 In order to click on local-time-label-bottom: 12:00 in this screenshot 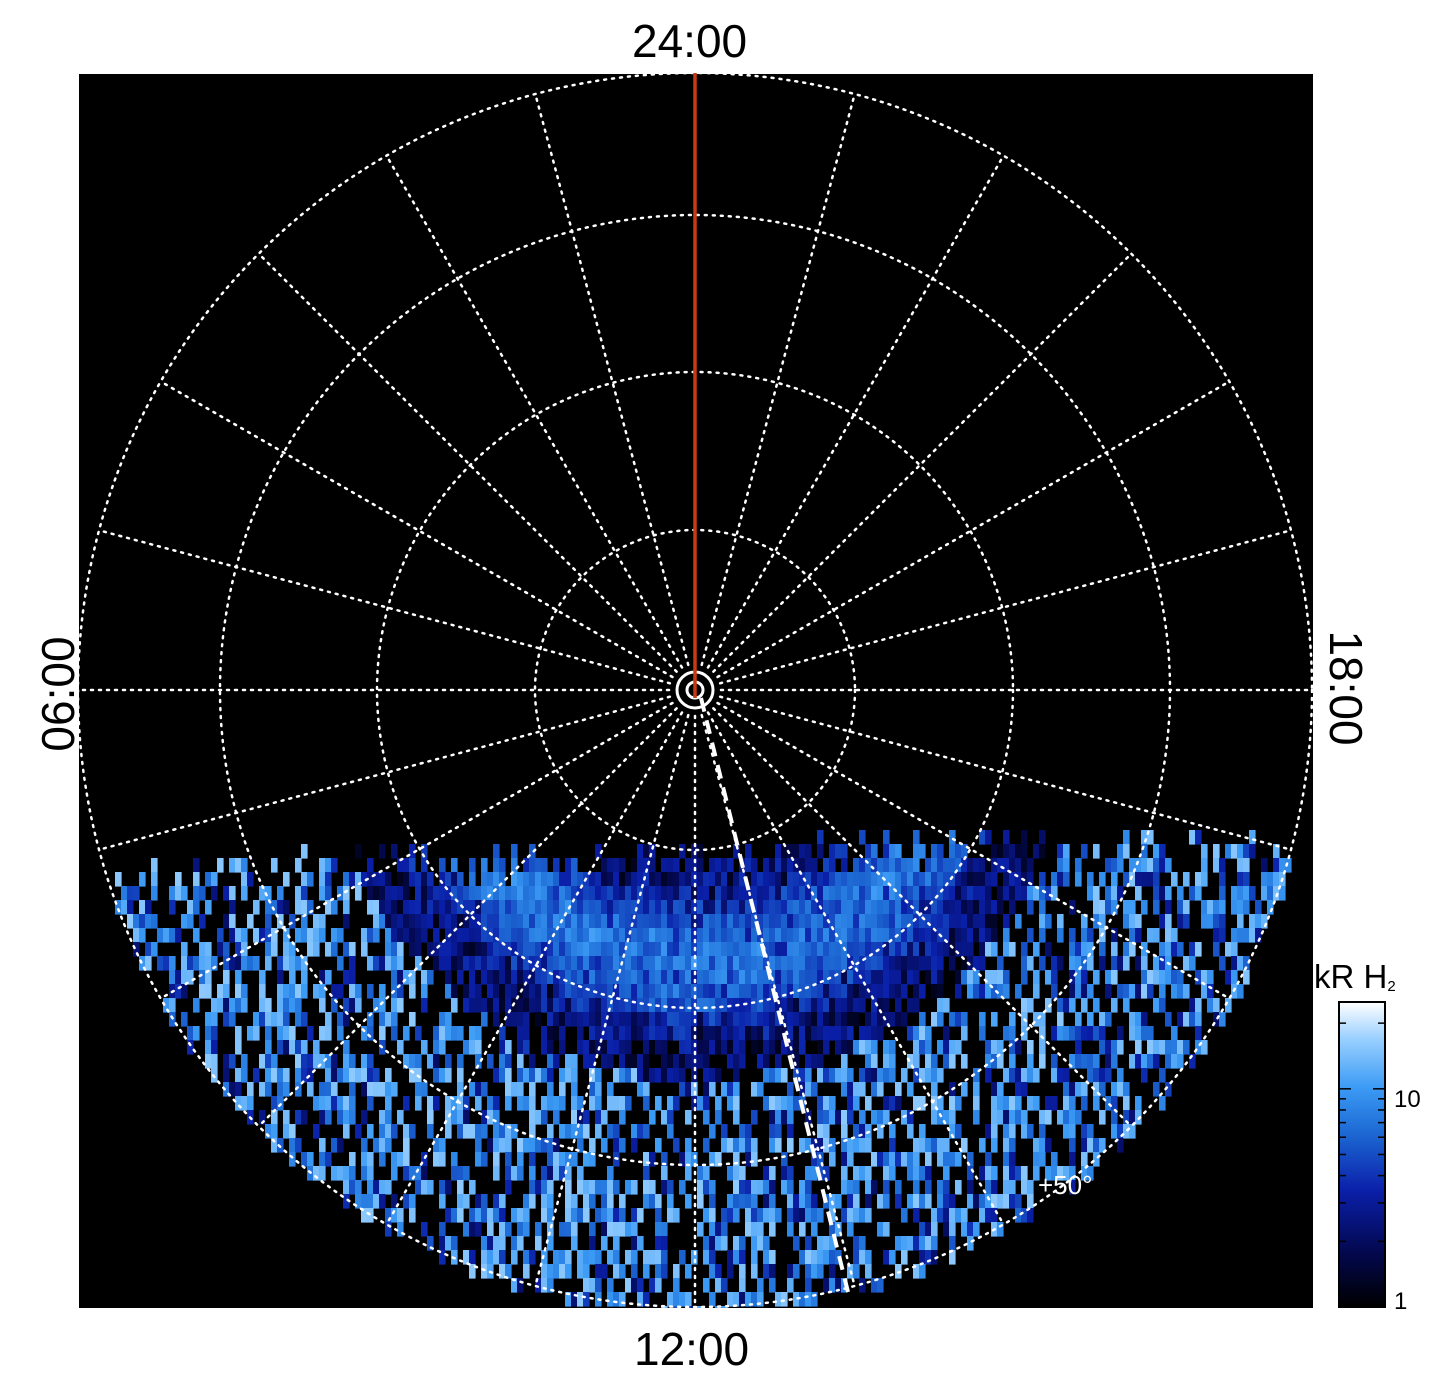, I will do `click(692, 1349)`.